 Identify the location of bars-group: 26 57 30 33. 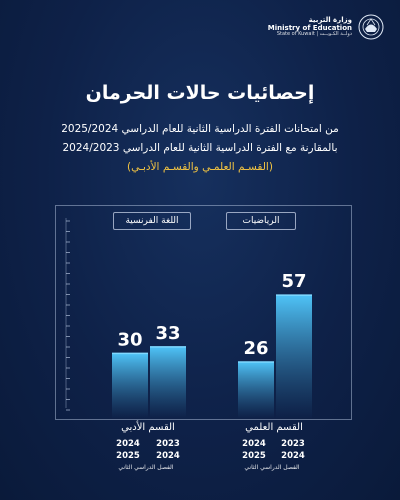
(212, 344).